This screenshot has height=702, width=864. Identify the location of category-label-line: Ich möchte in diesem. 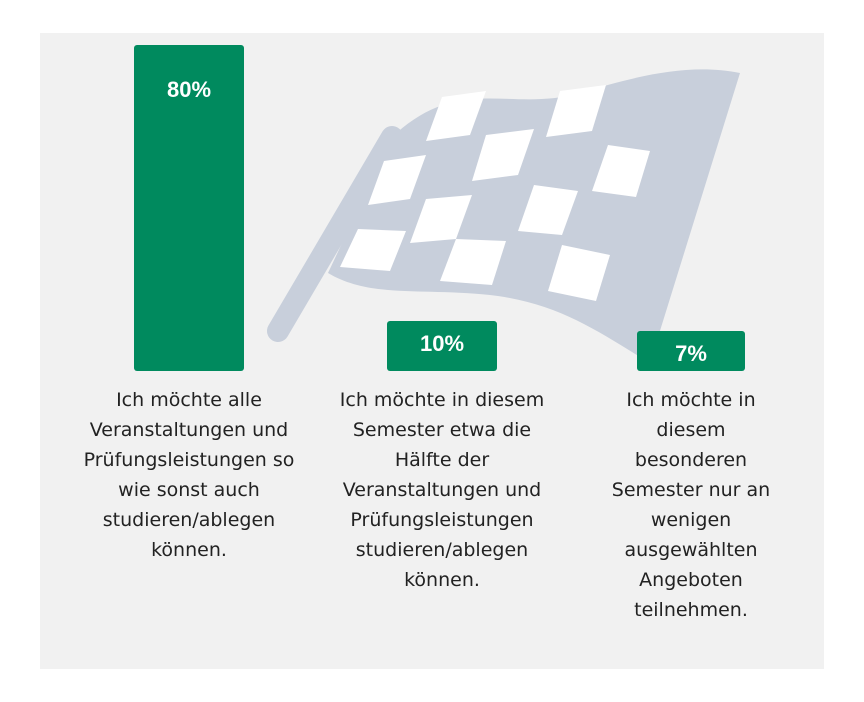
(442, 400).